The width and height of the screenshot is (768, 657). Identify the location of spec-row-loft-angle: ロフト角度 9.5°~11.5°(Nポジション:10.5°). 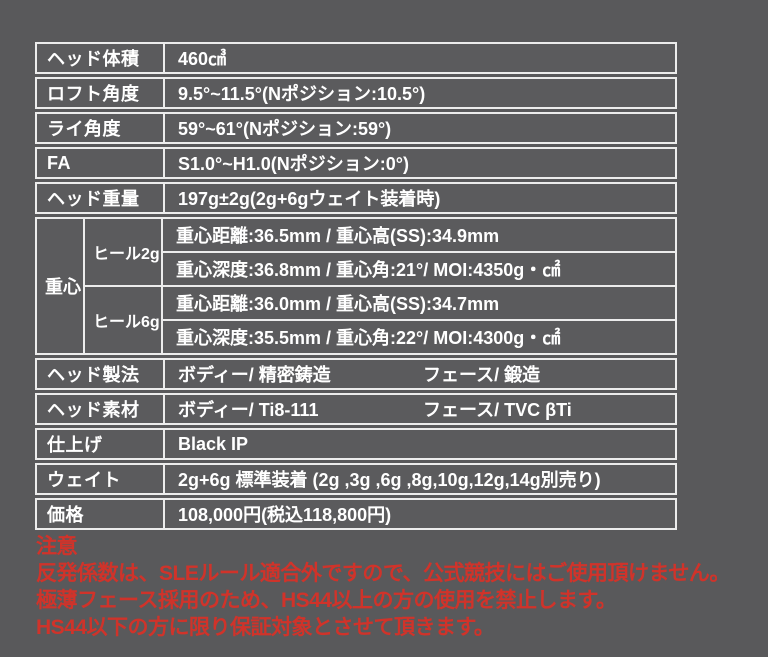
(356, 93).